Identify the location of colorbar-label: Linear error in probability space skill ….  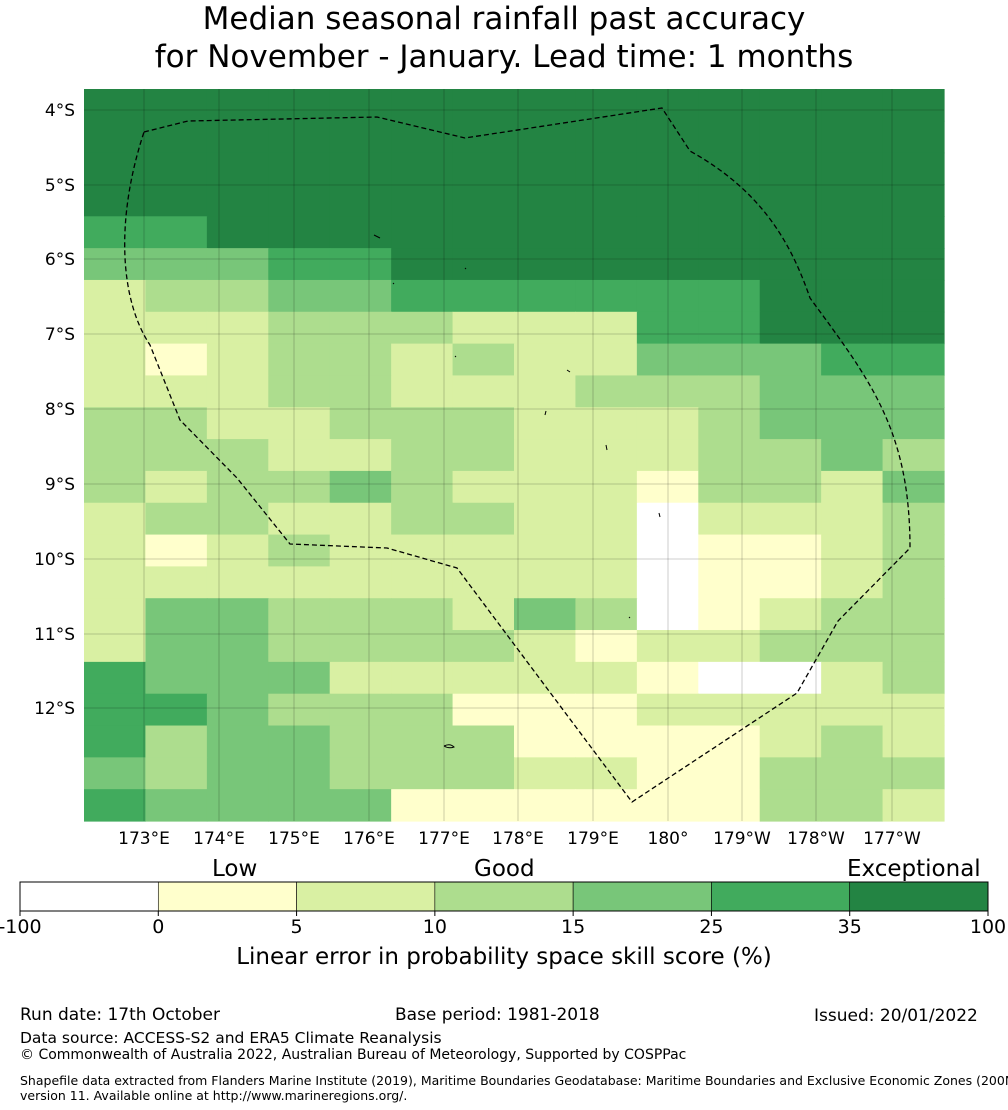
(504, 957).